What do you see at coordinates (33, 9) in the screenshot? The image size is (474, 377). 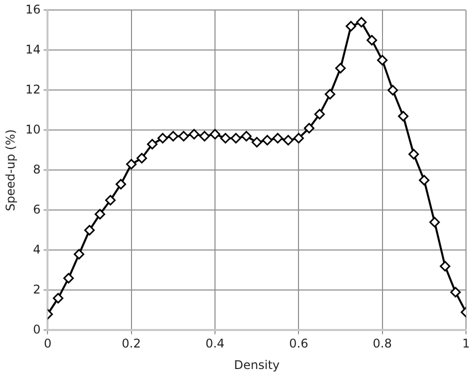 I see `y-tick-label: 16` at bounding box center [33, 9].